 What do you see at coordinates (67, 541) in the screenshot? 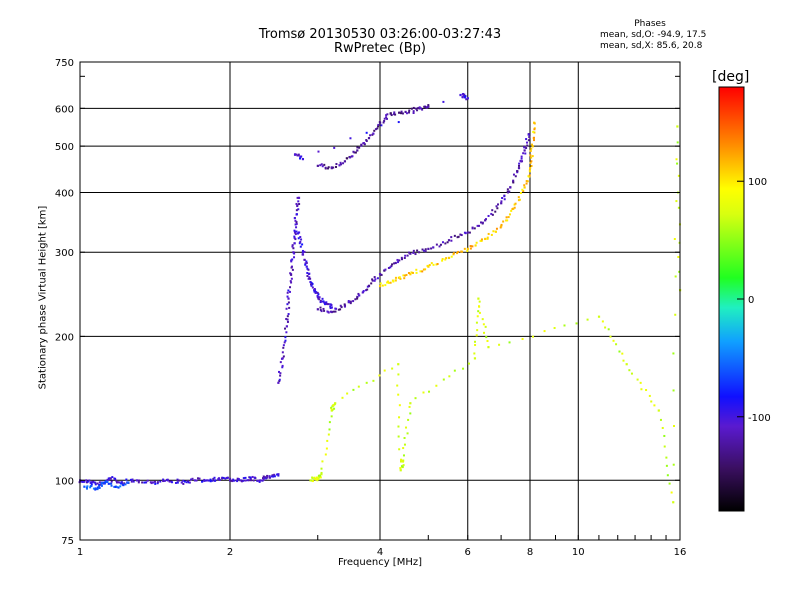
I see `y-tick-label: 75` at bounding box center [67, 541].